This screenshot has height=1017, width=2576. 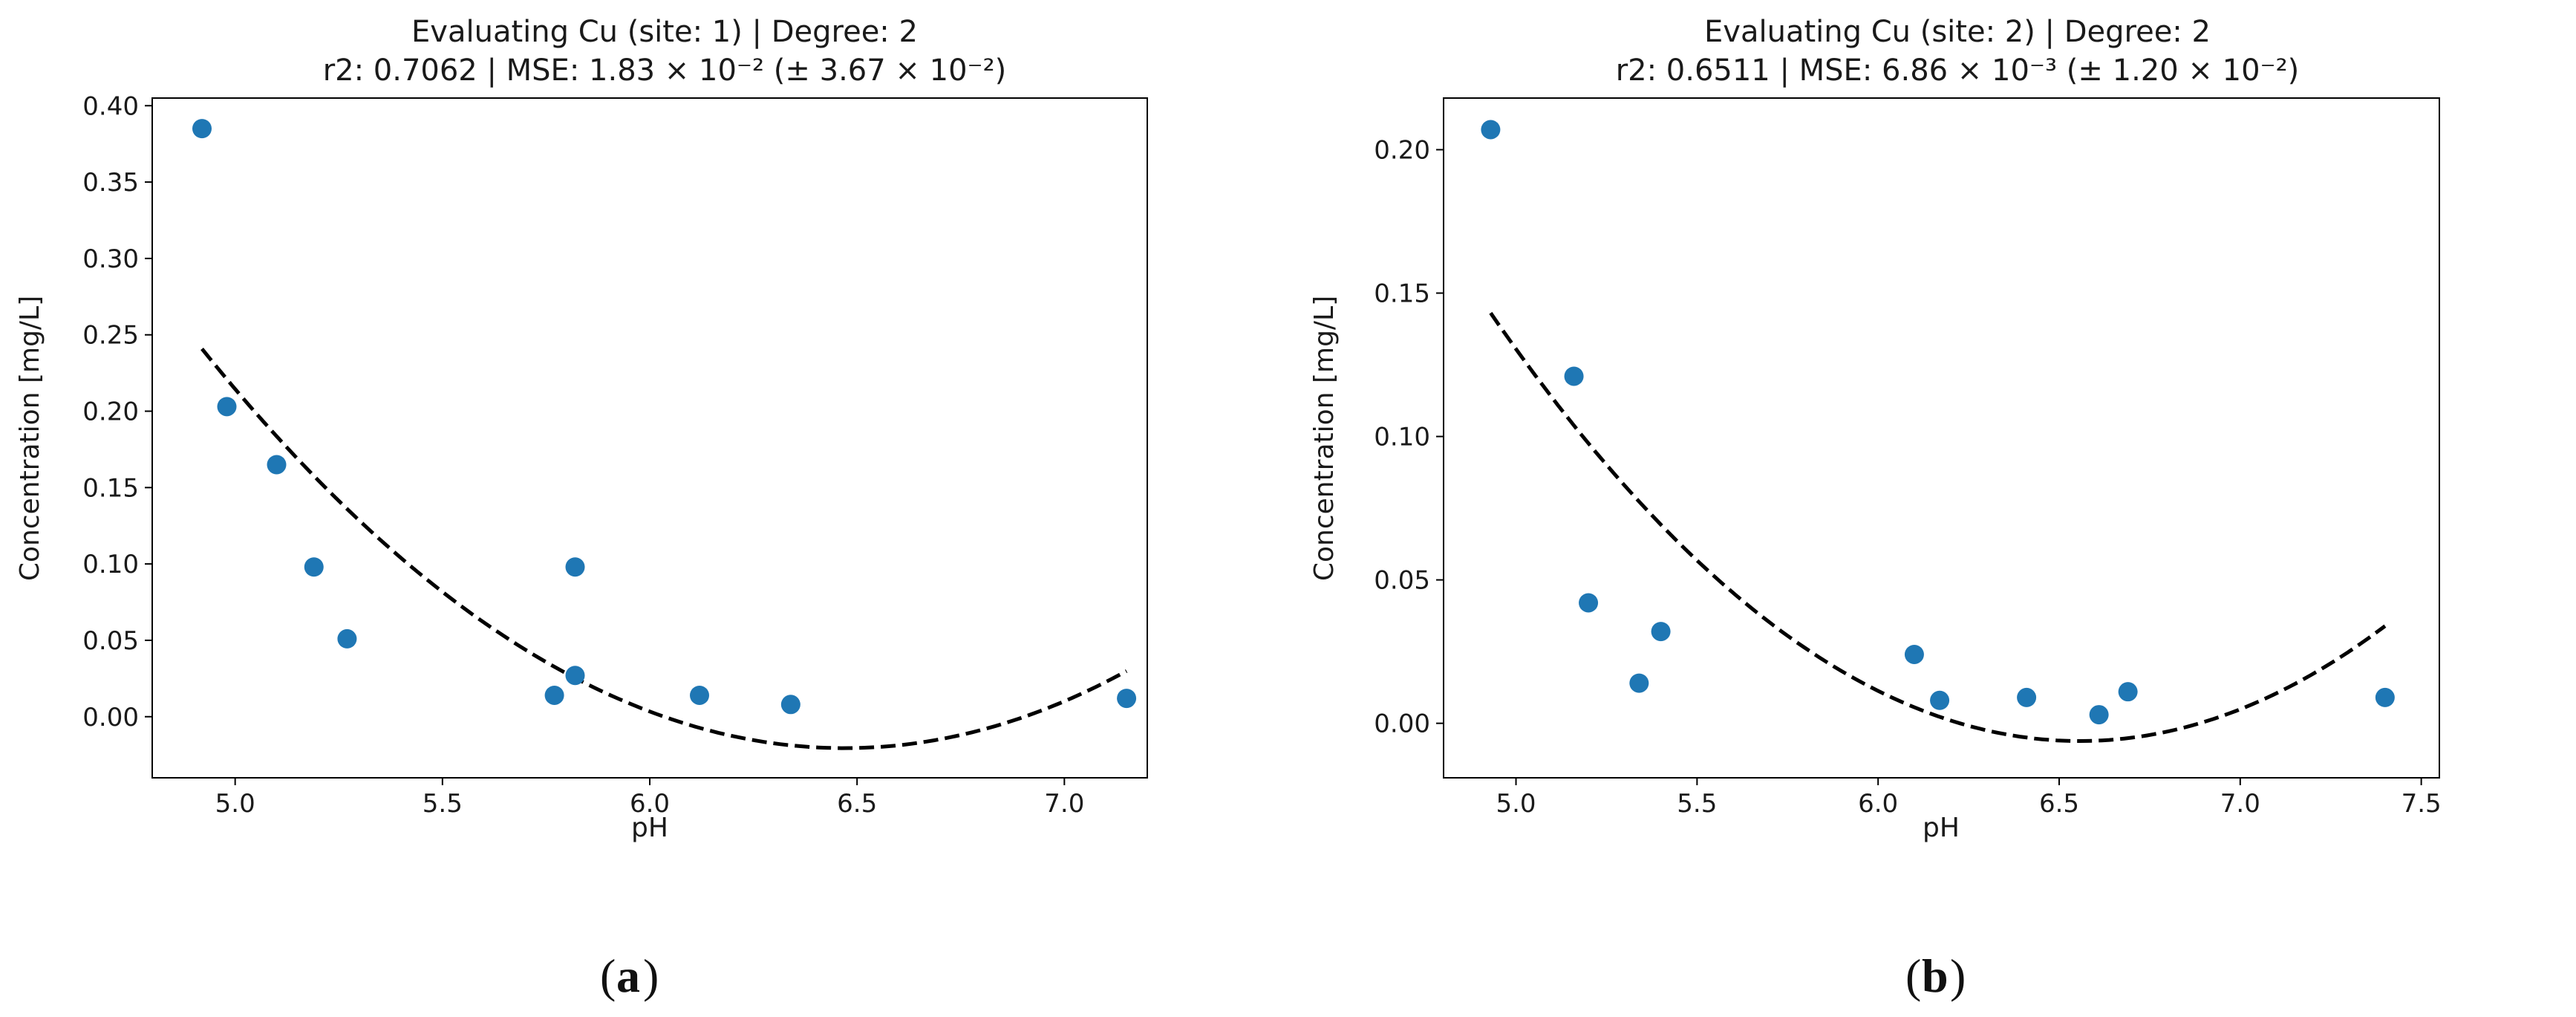 What do you see at coordinates (110, 106) in the screenshot?
I see `y-tick-label: 0.40` at bounding box center [110, 106].